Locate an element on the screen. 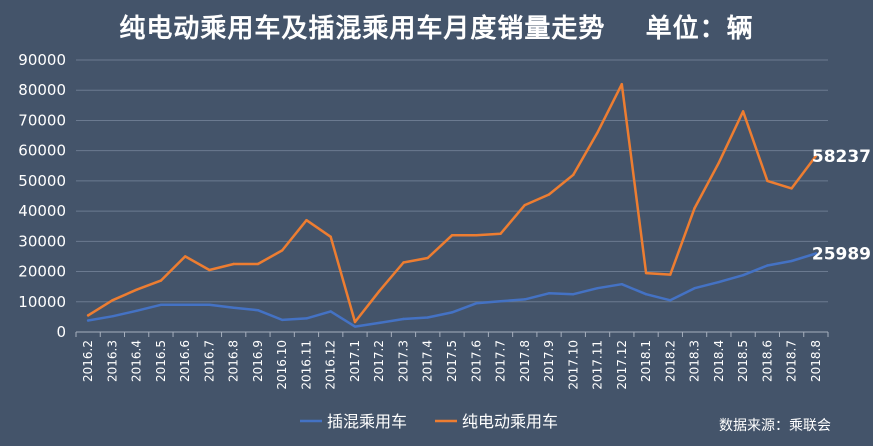 The height and width of the screenshot is (446, 873). x-tick-label: 2017.10 is located at coordinates (573, 365).